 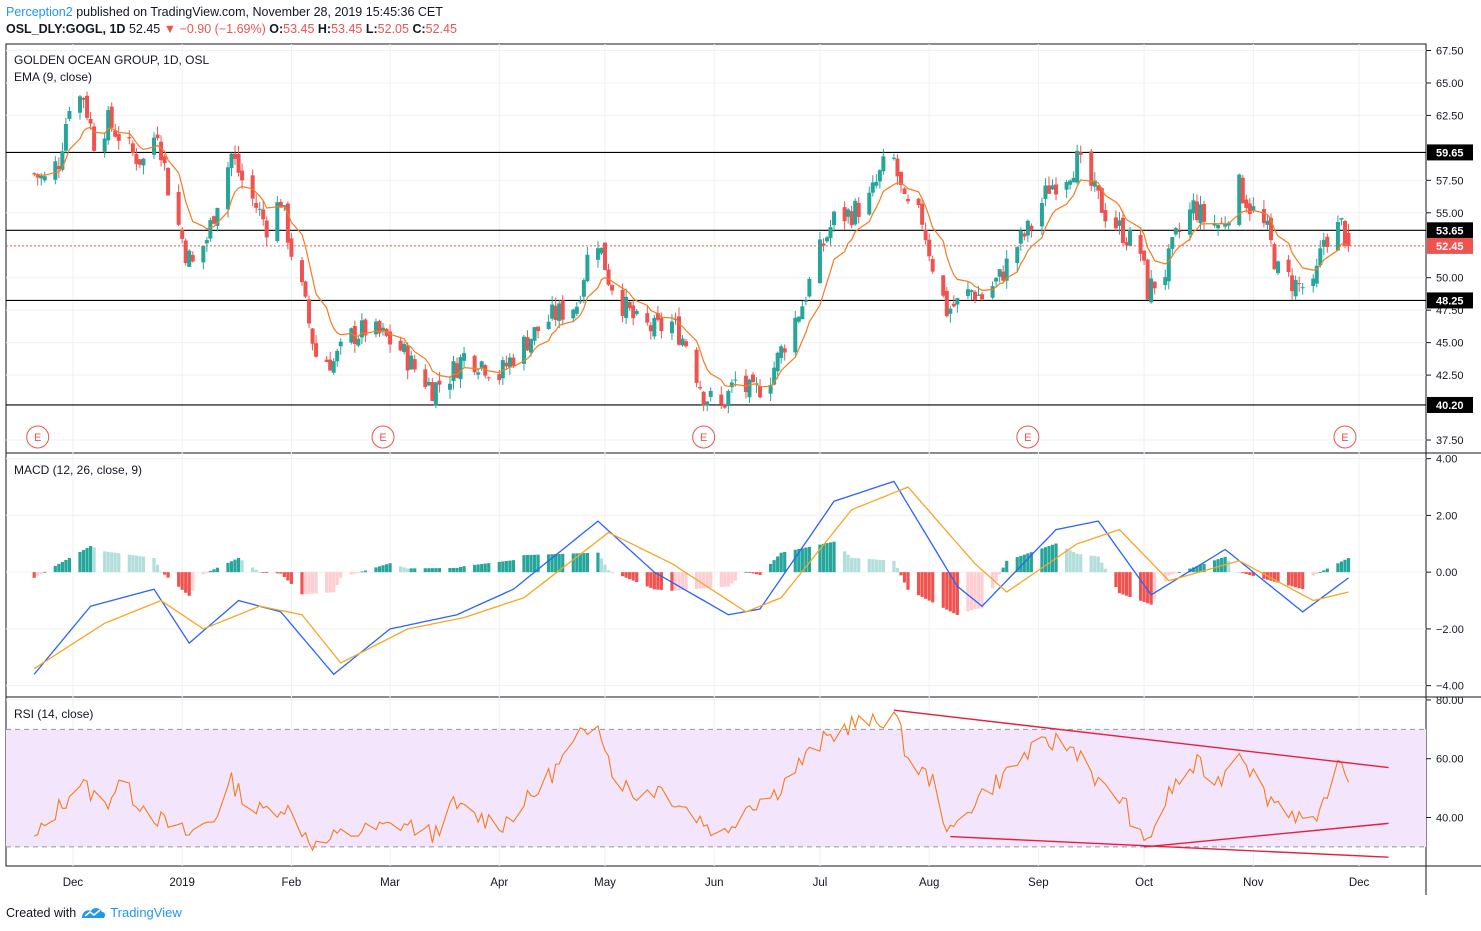 What do you see at coordinates (1450, 344) in the screenshot?
I see `y-tick-label: 45.00` at bounding box center [1450, 344].